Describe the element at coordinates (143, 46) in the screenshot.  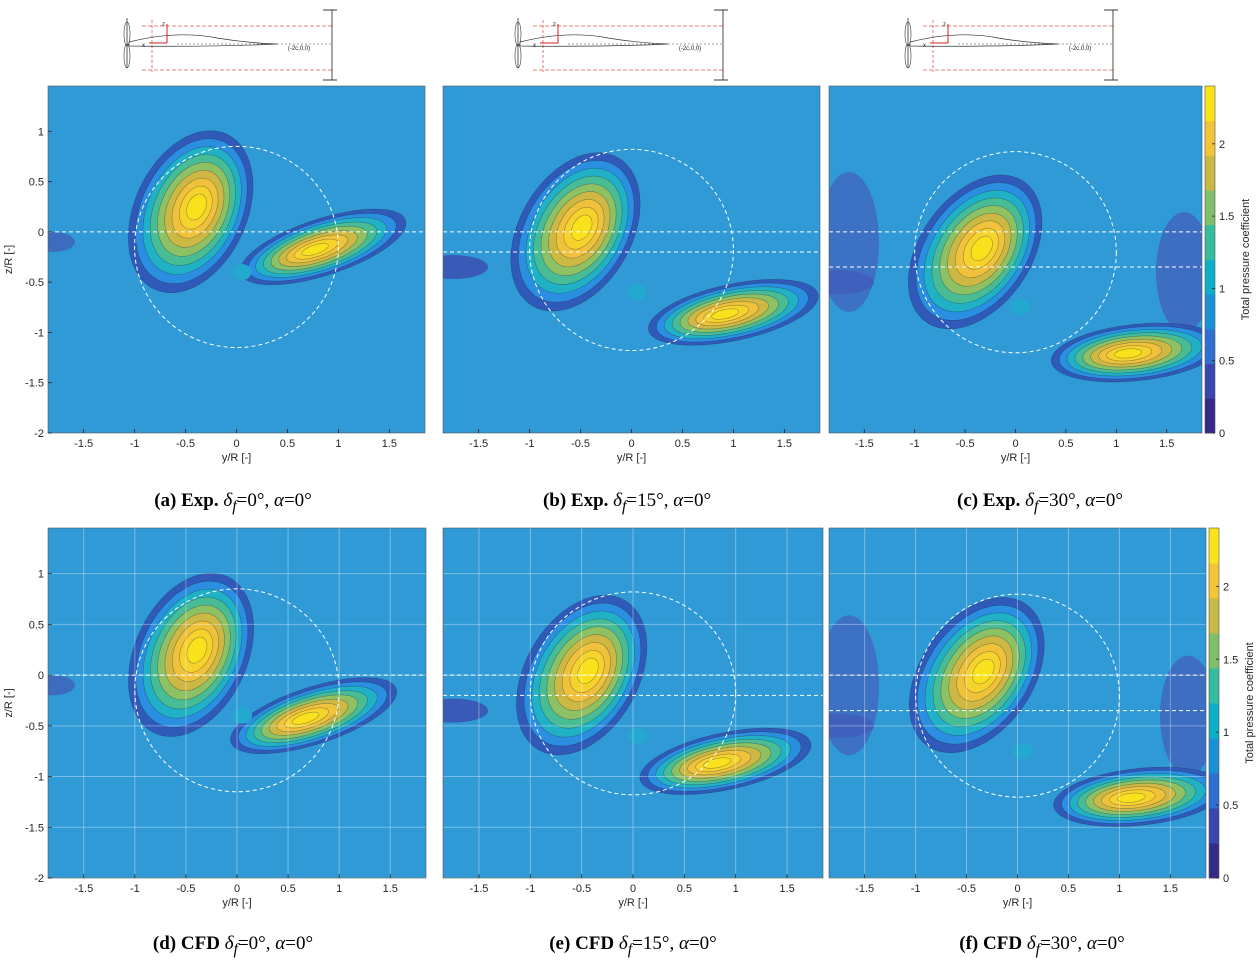
I see `x-axis-label: x` at that location.